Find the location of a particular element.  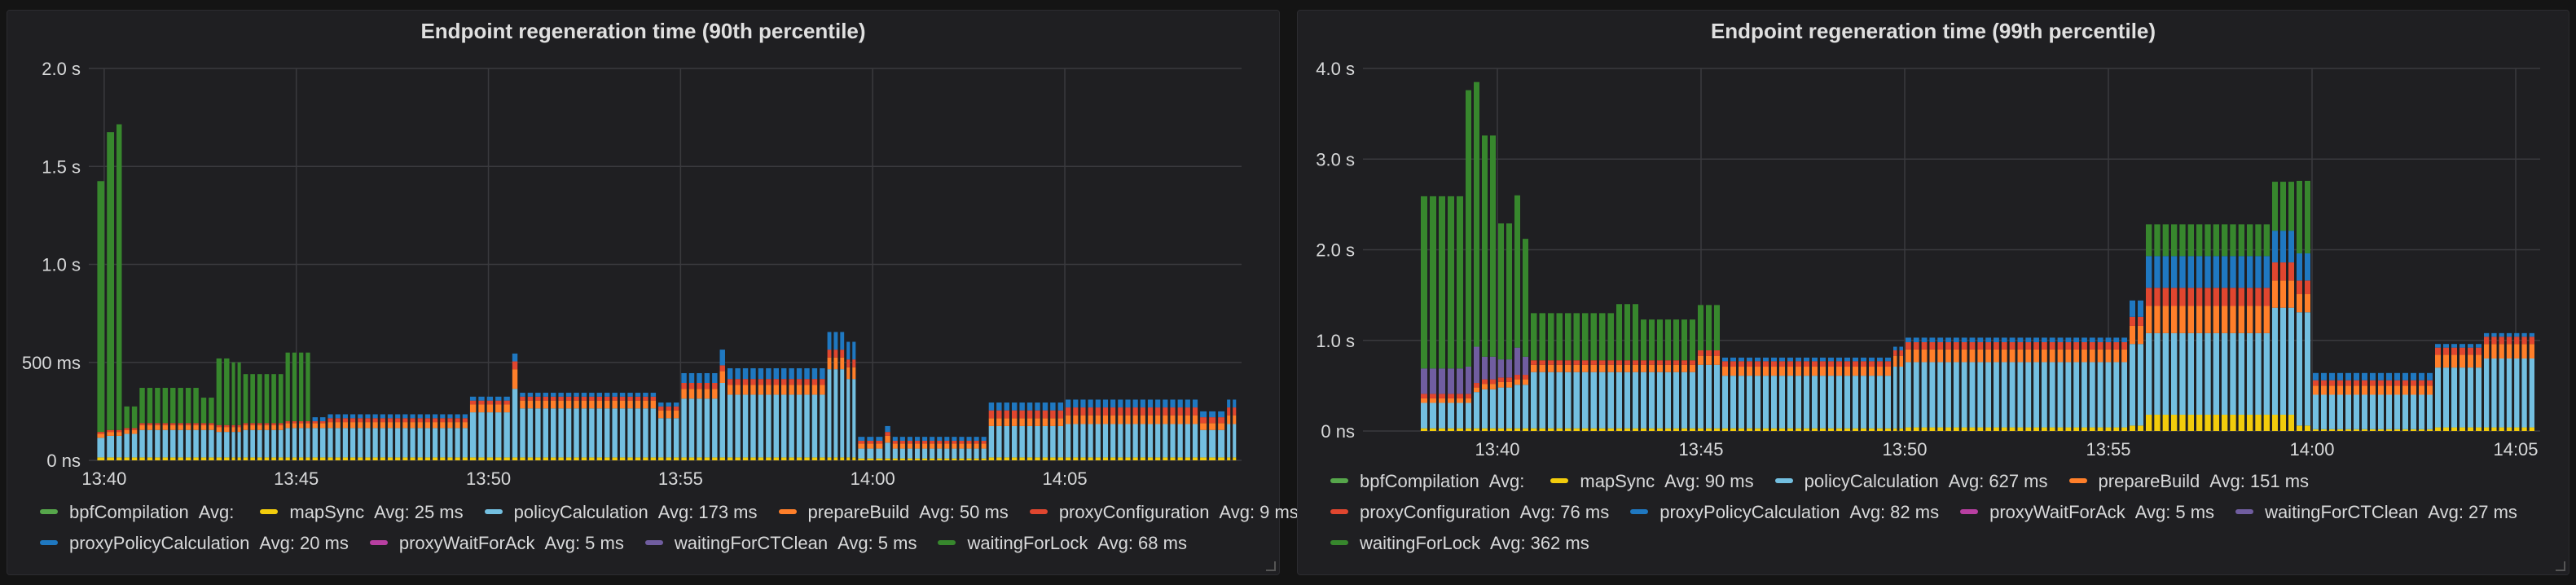

legend-item-waitingForLock: waitingForLock Avg: 362 ms is located at coordinates (1459, 543).